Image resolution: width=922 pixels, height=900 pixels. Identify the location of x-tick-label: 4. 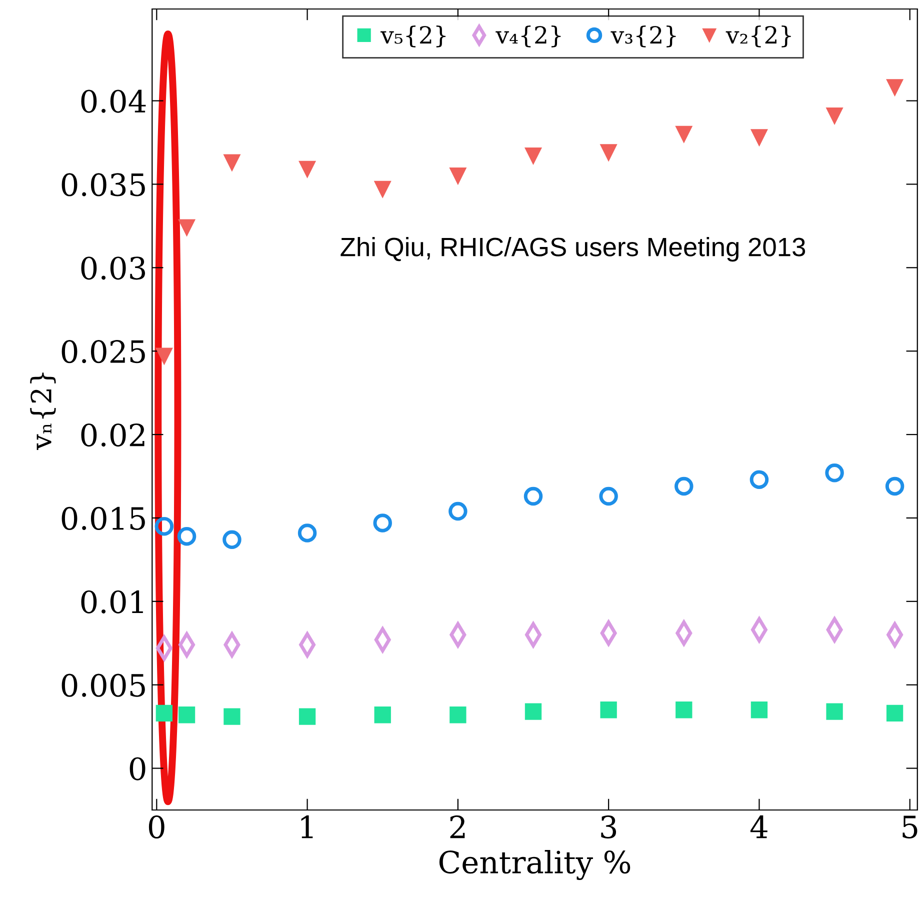
(759, 826).